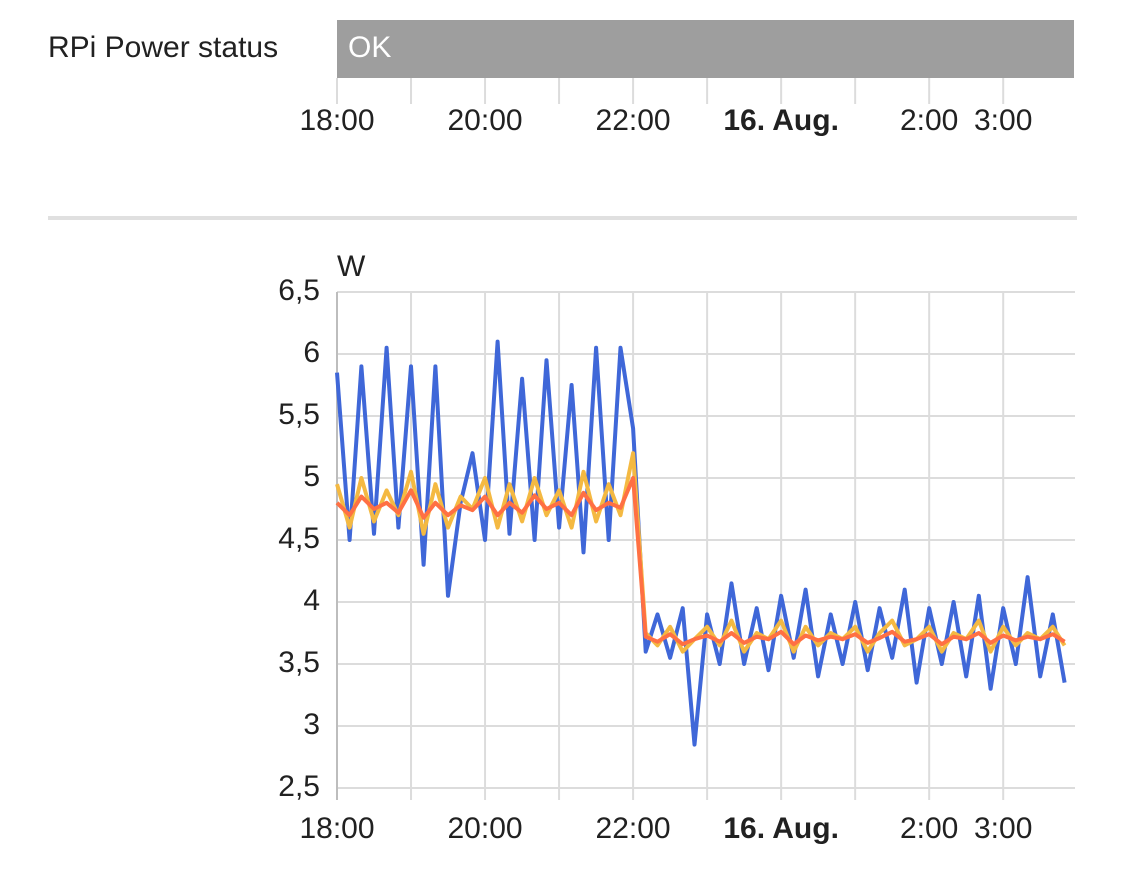 Image resolution: width=1125 pixels, height=894 pixels. Describe the element at coordinates (299, 538) in the screenshot. I see `y-tick-label: 4,5` at that location.